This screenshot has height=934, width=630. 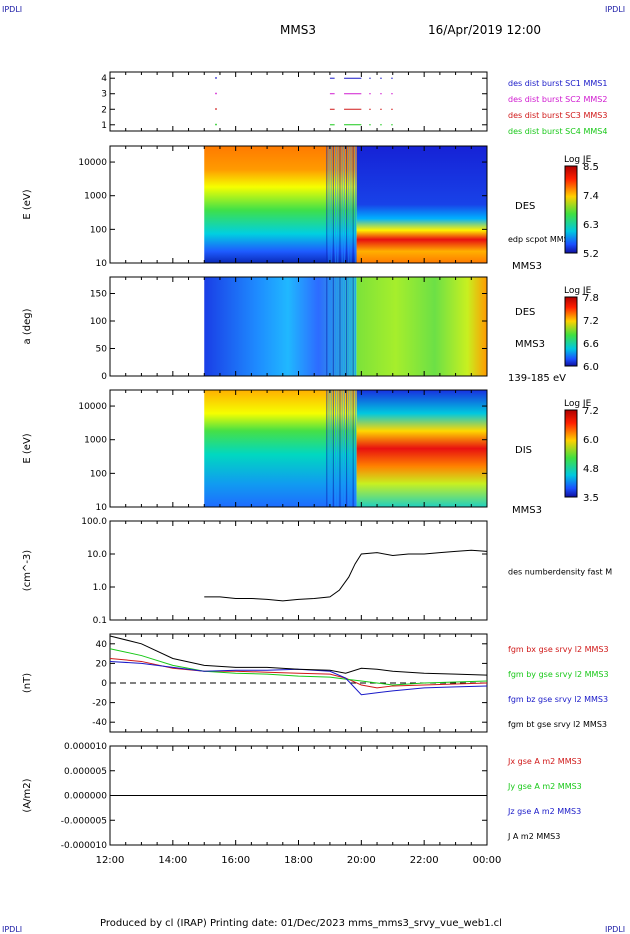 I want to click on des-pitch-panel-after-region, so click(x=421, y=326).